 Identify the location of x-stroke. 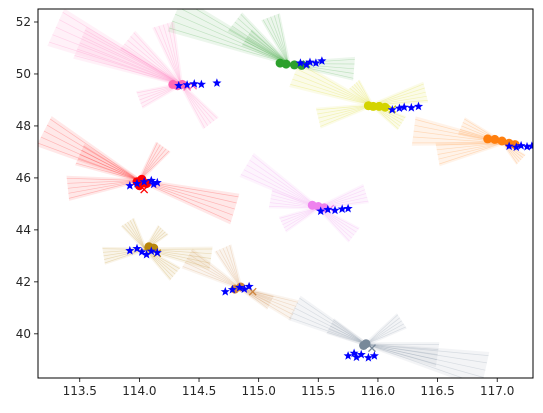
(372, 348).